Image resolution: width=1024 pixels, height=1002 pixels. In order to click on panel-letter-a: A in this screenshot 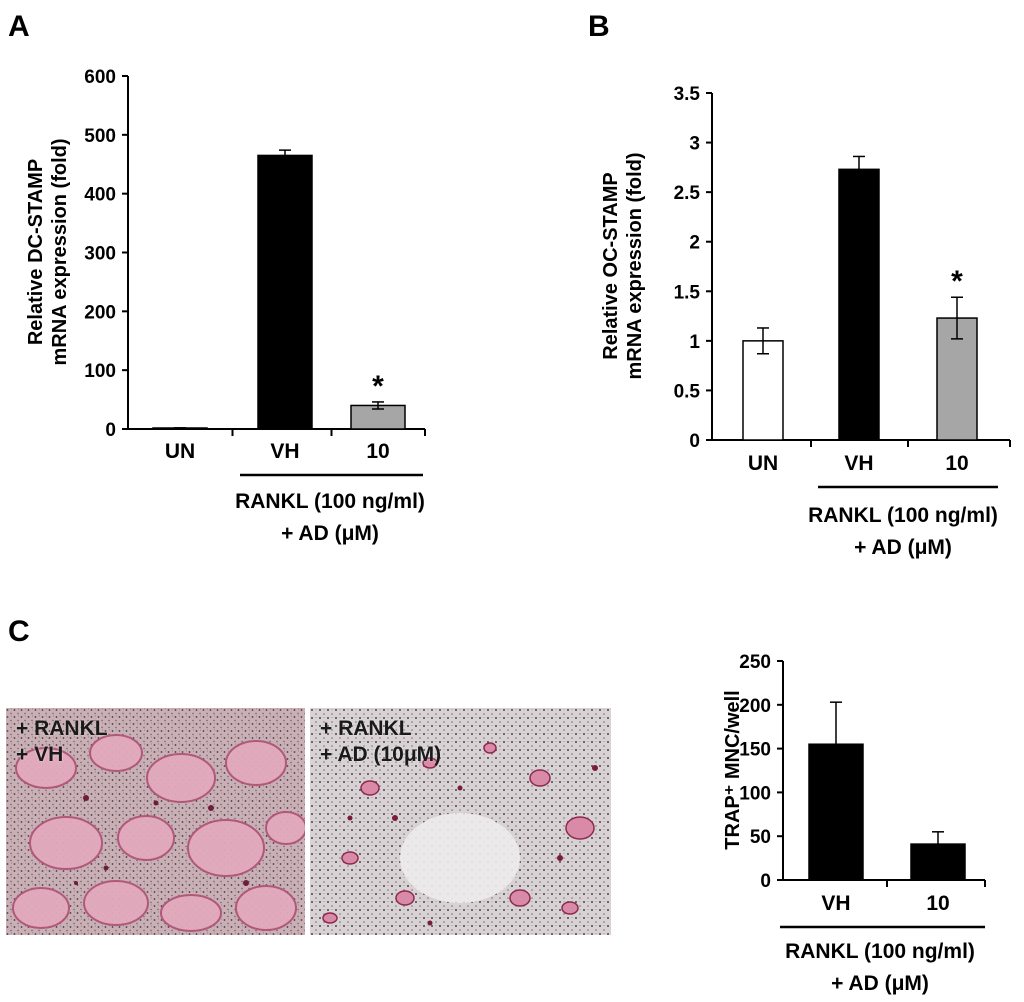, I will do `click(19, 26)`.